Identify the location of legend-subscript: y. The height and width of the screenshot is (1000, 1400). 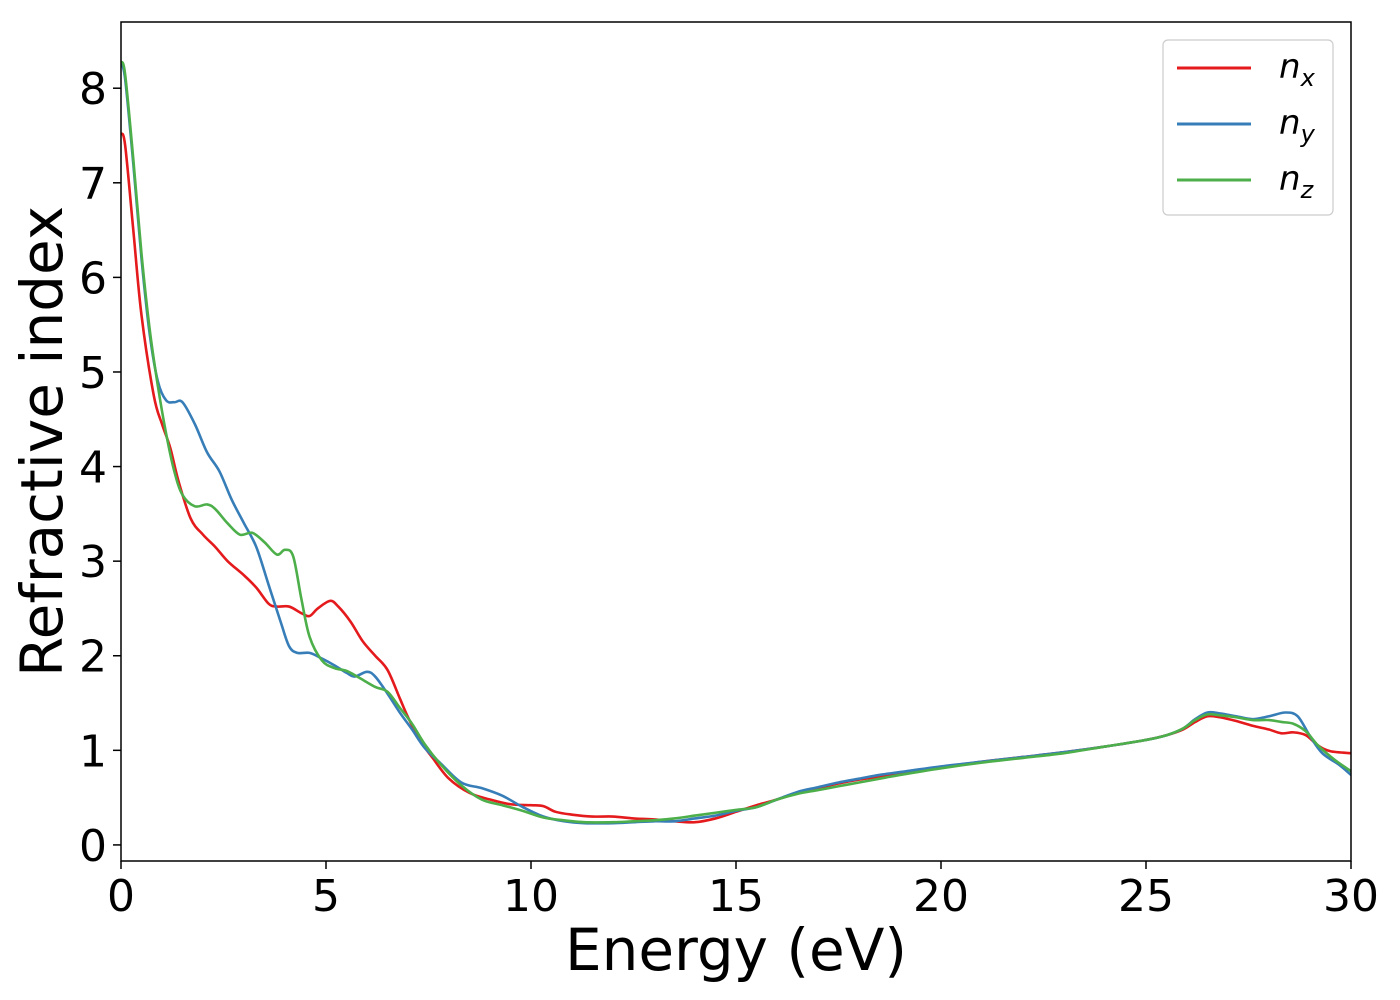
(1308, 134).